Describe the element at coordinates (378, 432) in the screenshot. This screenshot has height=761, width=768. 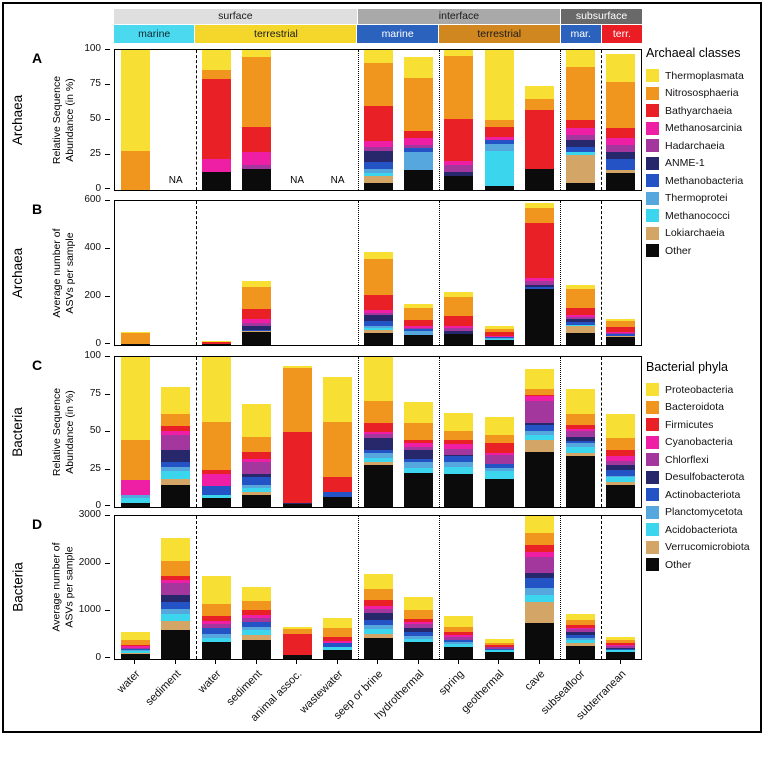
I see `plot-bacteria-abundance` at that location.